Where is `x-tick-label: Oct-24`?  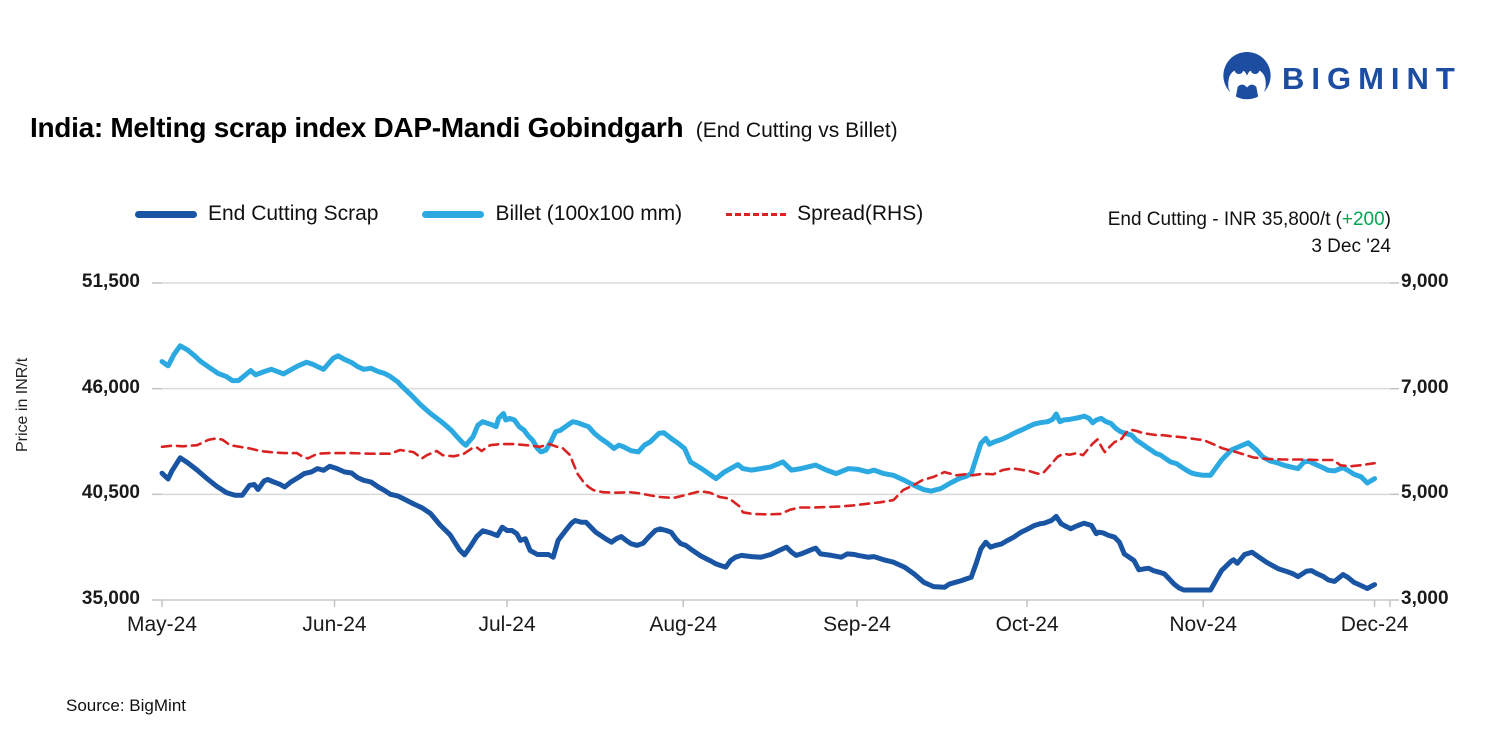 x-tick-label: Oct-24 is located at coordinates (1027, 624).